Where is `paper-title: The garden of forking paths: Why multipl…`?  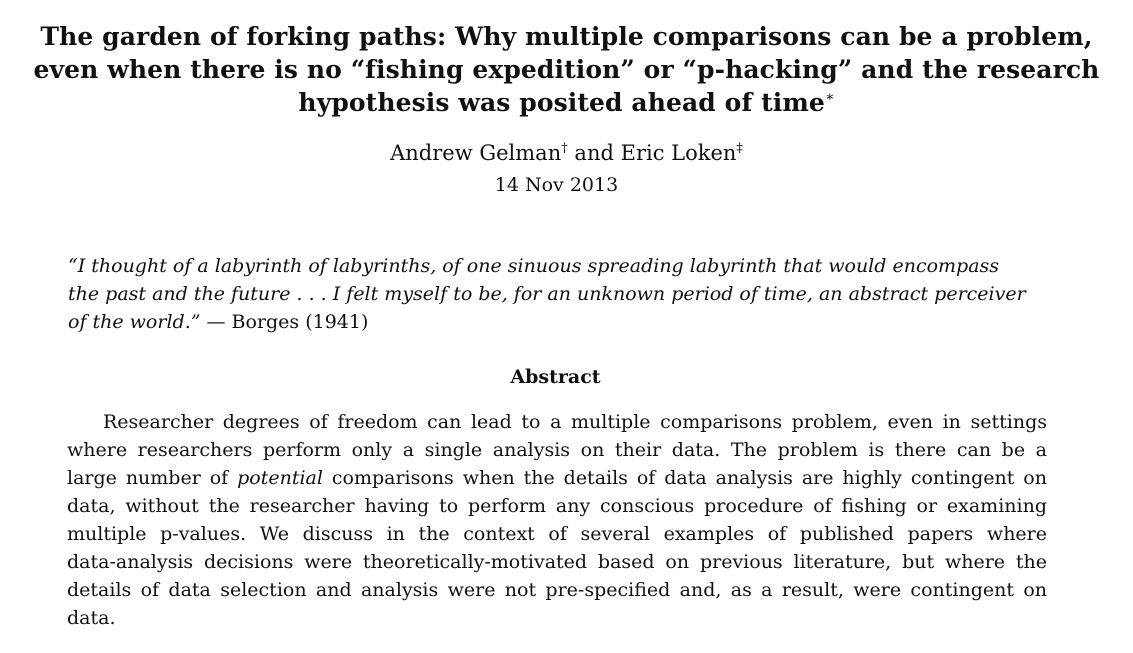
paper-title: The garden of forking paths: Why multipl… is located at coordinates (566, 69).